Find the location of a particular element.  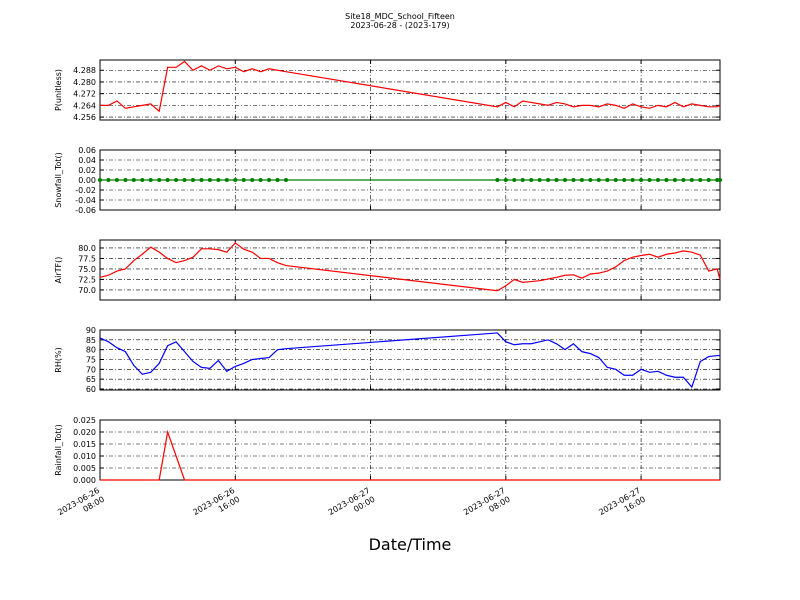

title: Site18_MDC_School_Fifteen is located at coordinates (400, 16).